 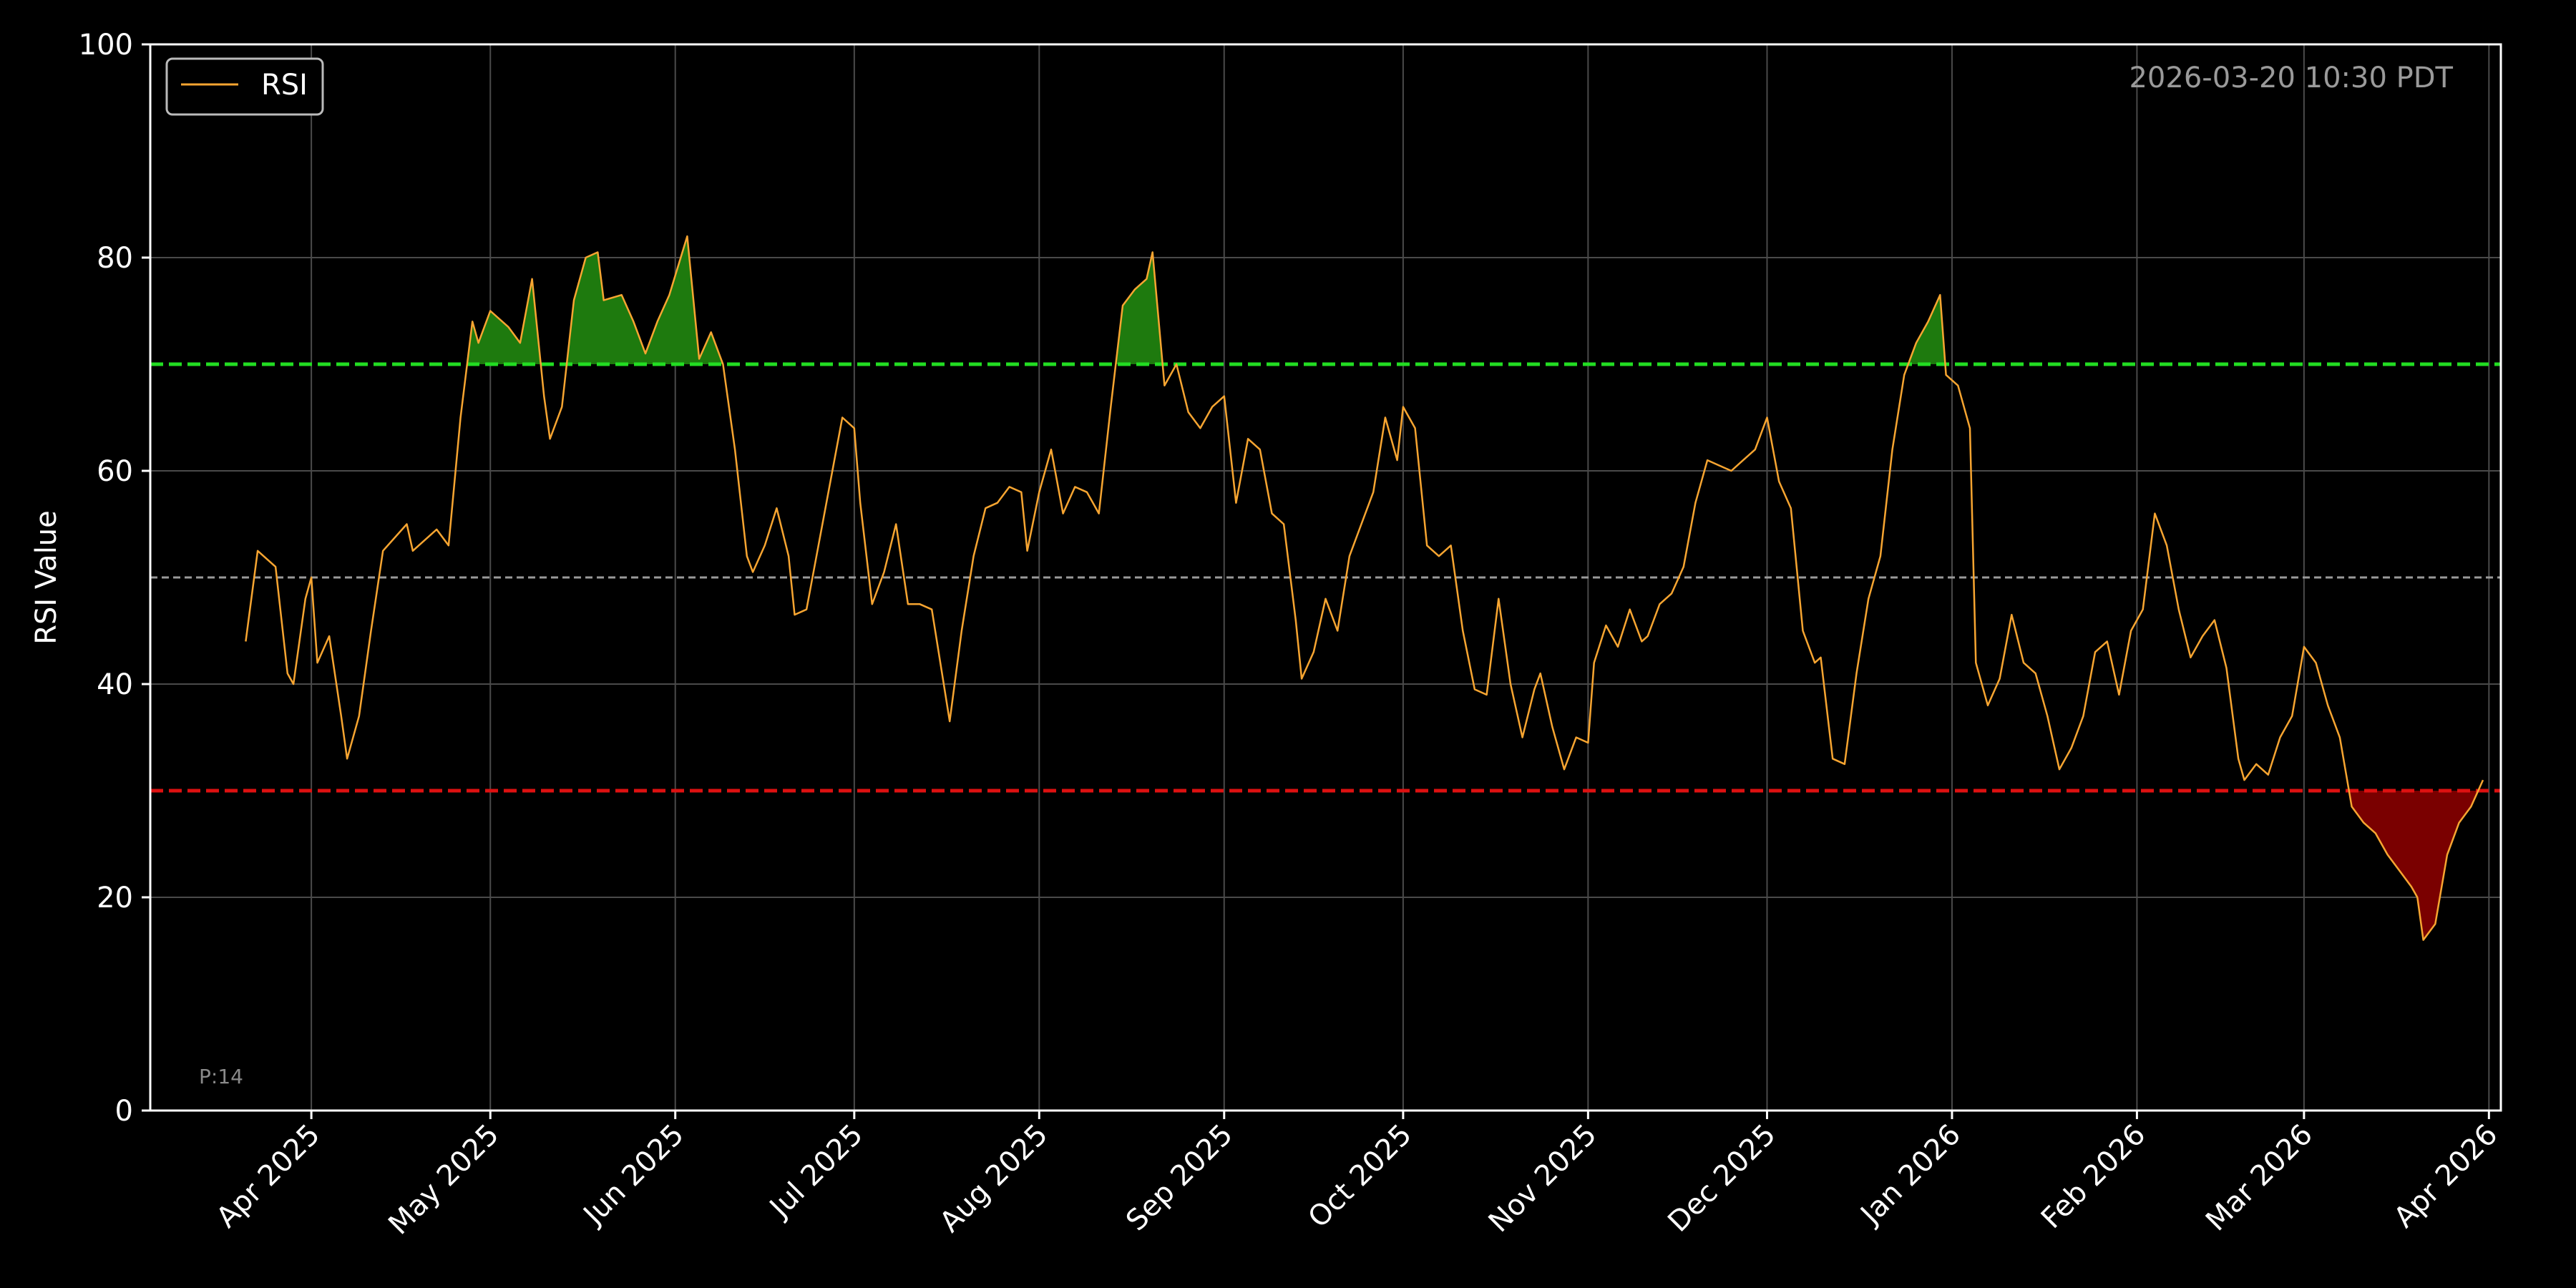 I want to click on y-axis-ticks: 0 20 40 60 80 100, so click(x=114, y=578).